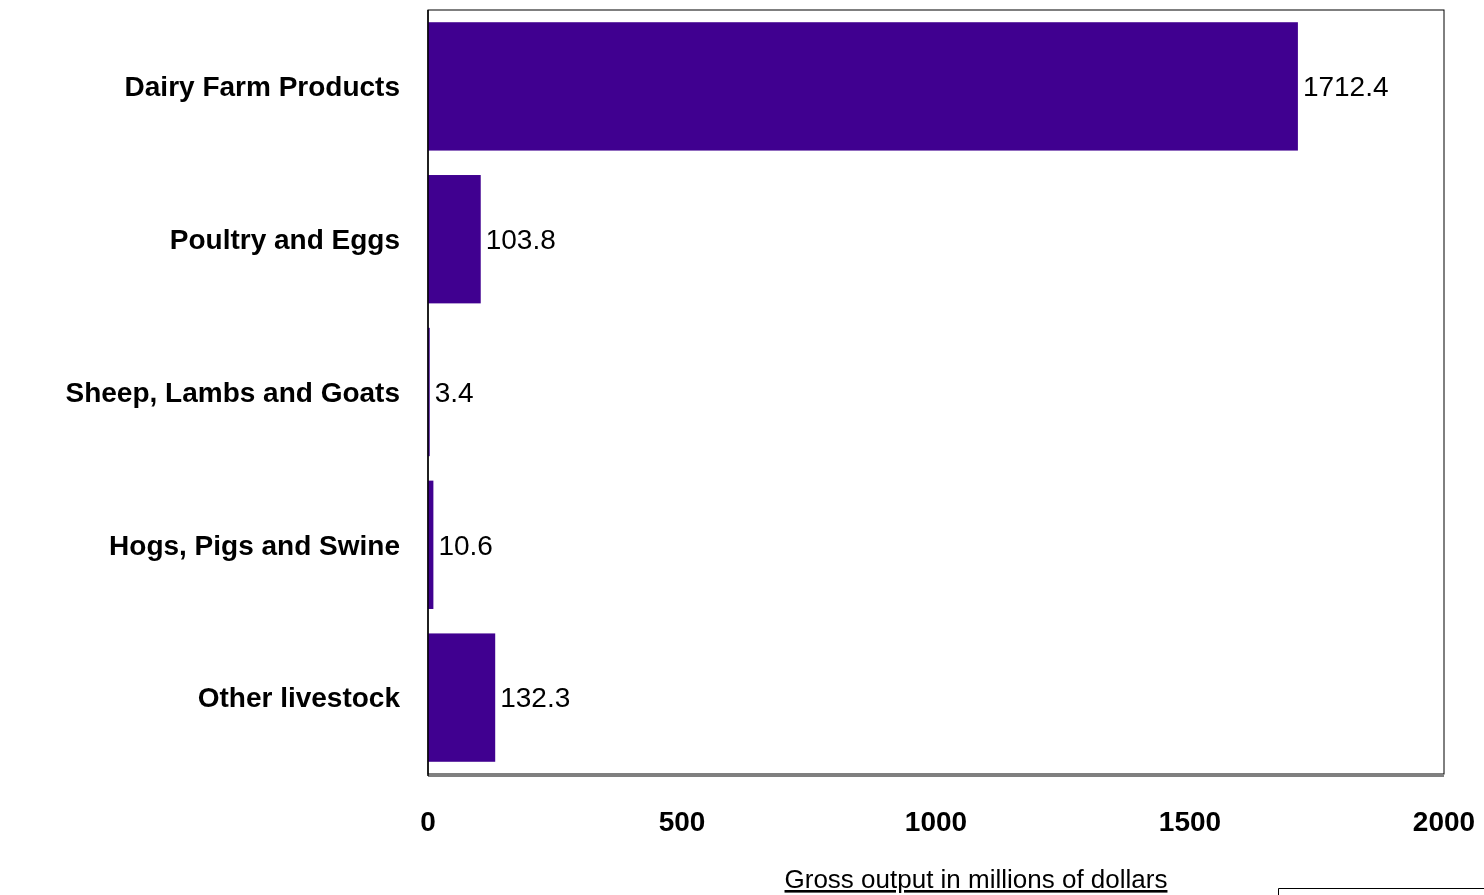 This screenshot has height=895, width=1484. What do you see at coordinates (299, 698) in the screenshot?
I see `y-tick-label: Other livestock` at bounding box center [299, 698].